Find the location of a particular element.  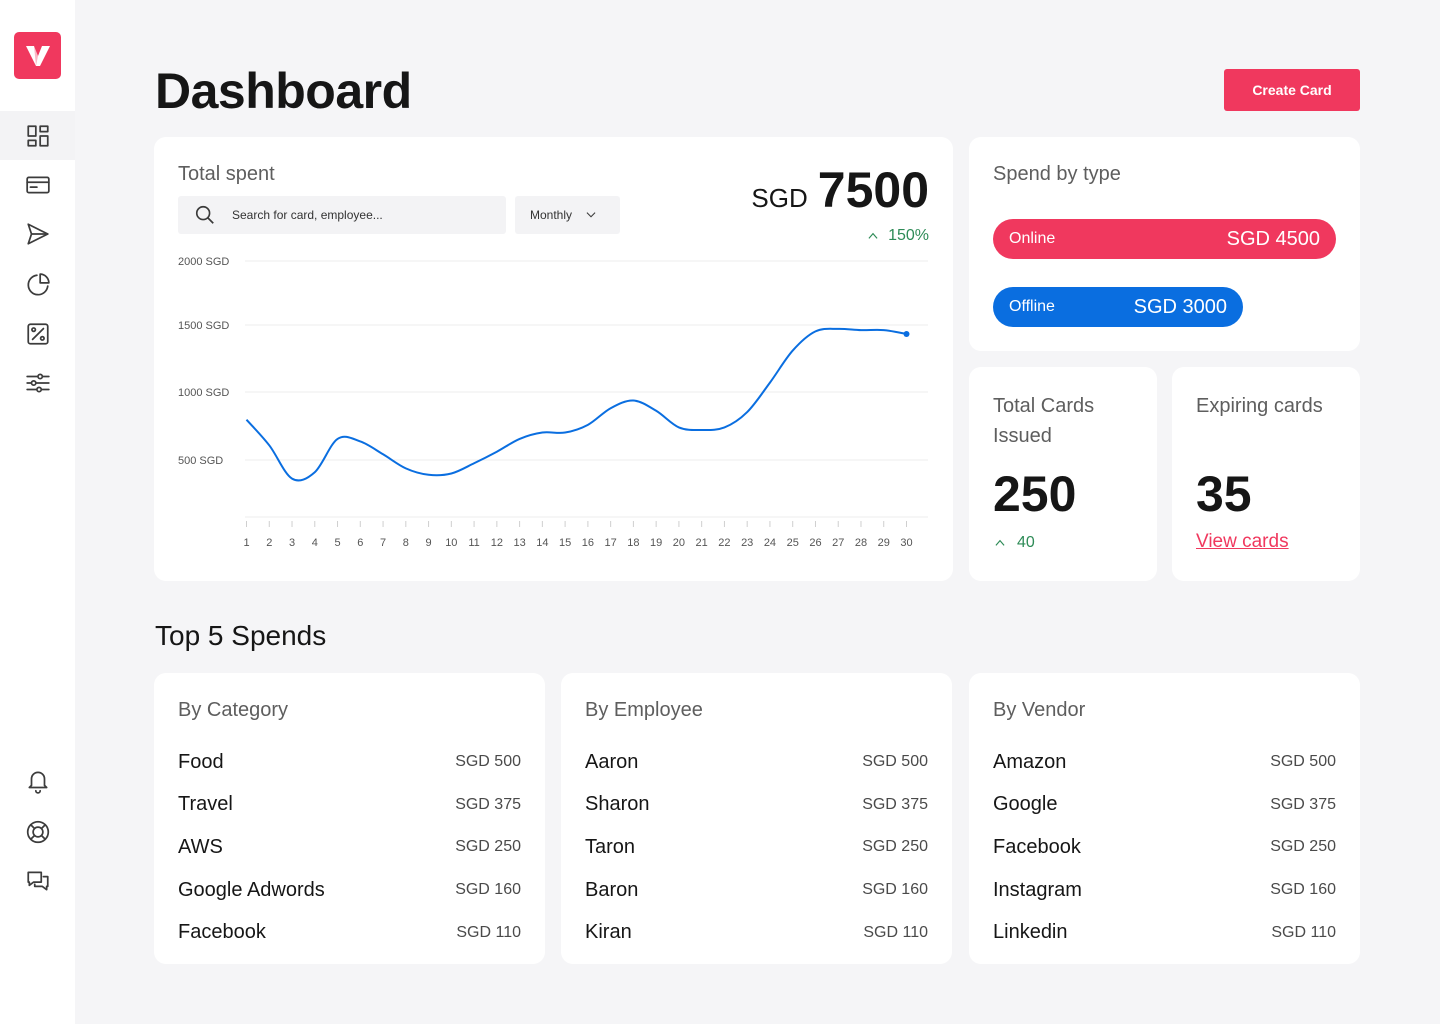

nav-notifications is located at coordinates (37, 780).